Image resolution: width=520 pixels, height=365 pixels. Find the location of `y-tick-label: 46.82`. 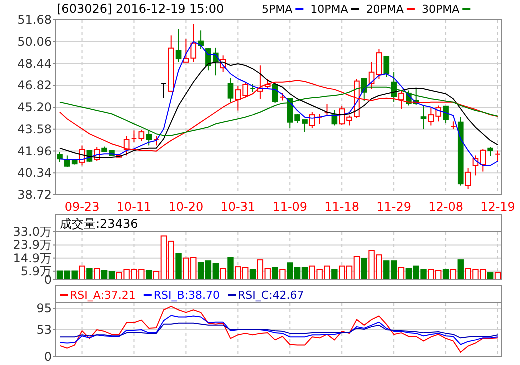

y-tick-label: 46.82 is located at coordinates (35, 85).